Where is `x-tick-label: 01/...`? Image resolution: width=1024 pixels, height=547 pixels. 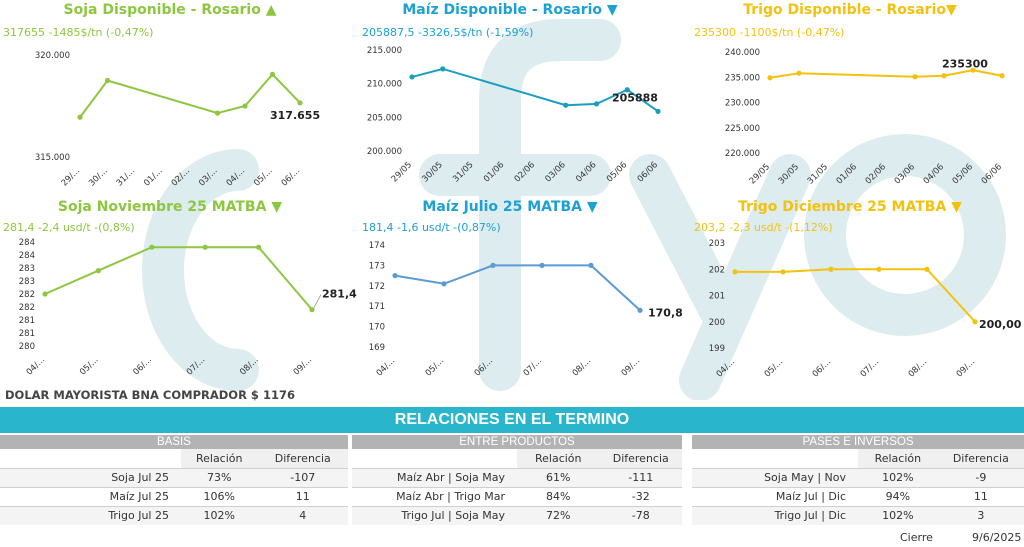 x-tick-label: 01/... is located at coordinates (153, 177).